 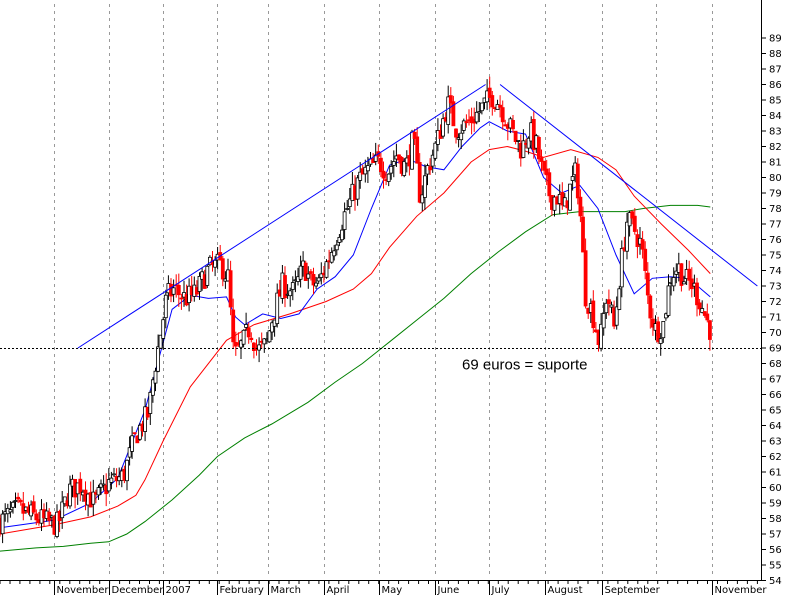 What do you see at coordinates (775, 85) in the screenshot?
I see `y-tick-label: 86` at bounding box center [775, 85].